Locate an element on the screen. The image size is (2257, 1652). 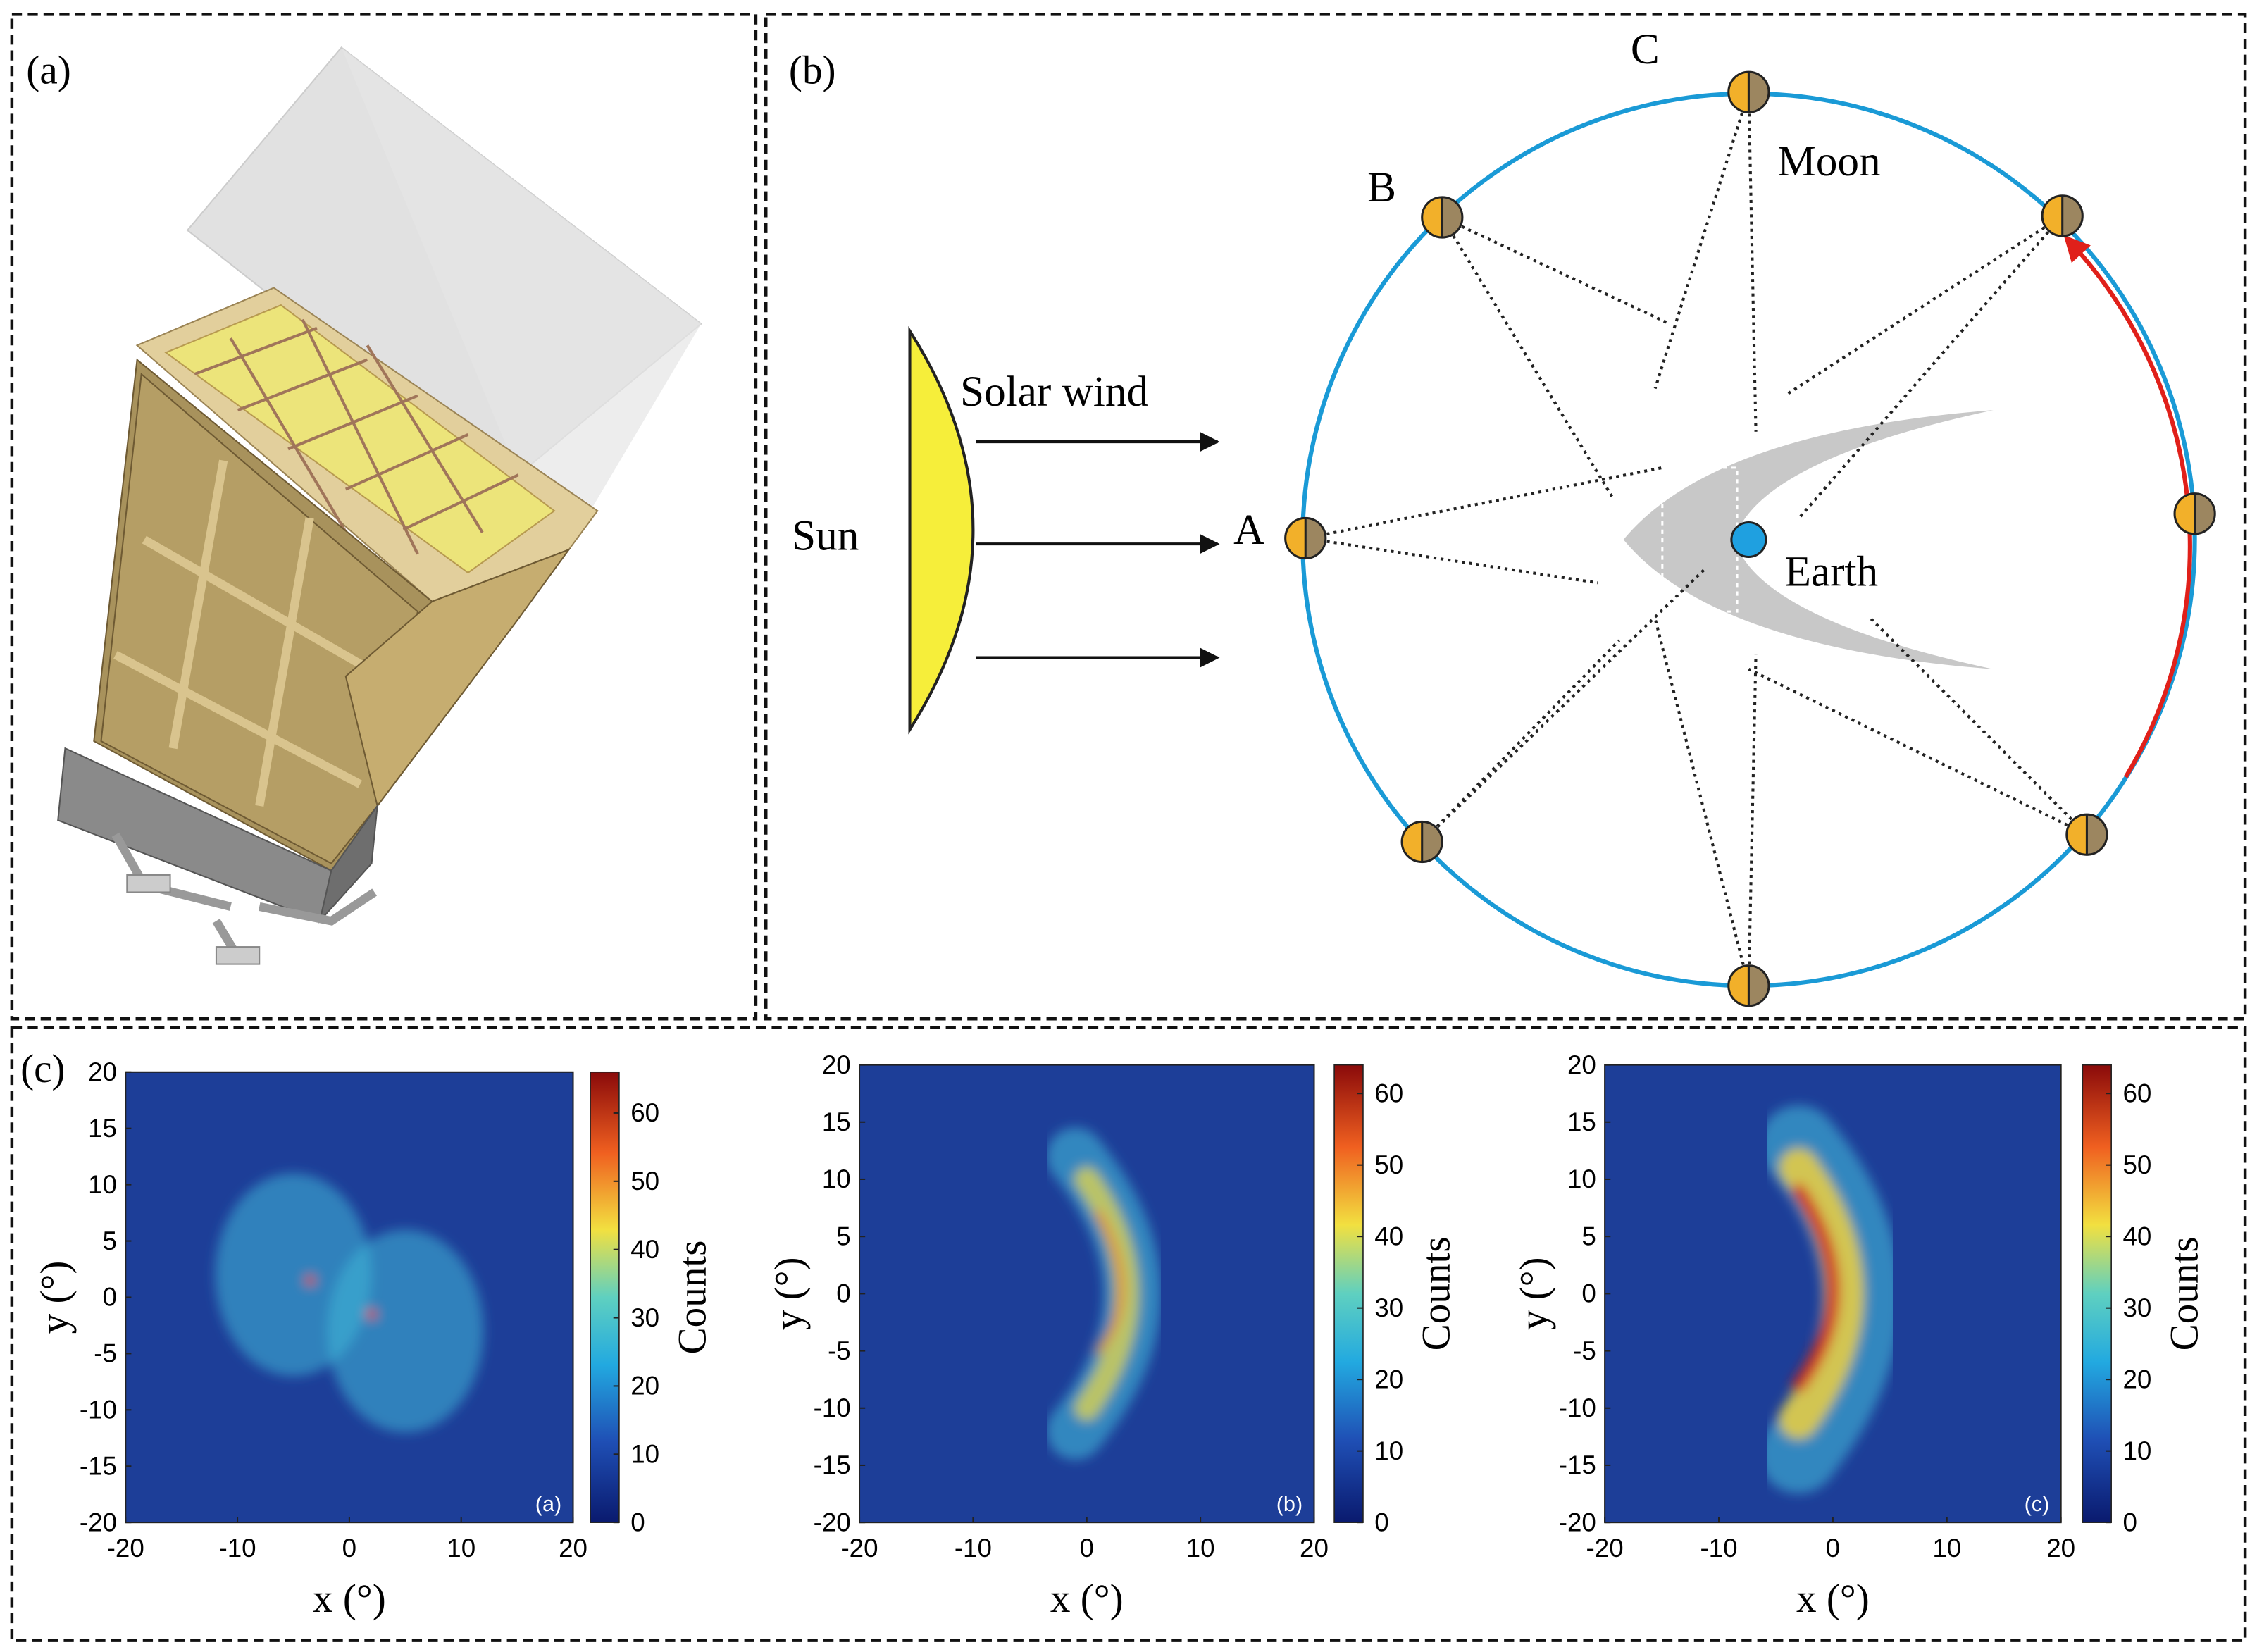
y-tick-label: 15 is located at coordinates (836, 1121).